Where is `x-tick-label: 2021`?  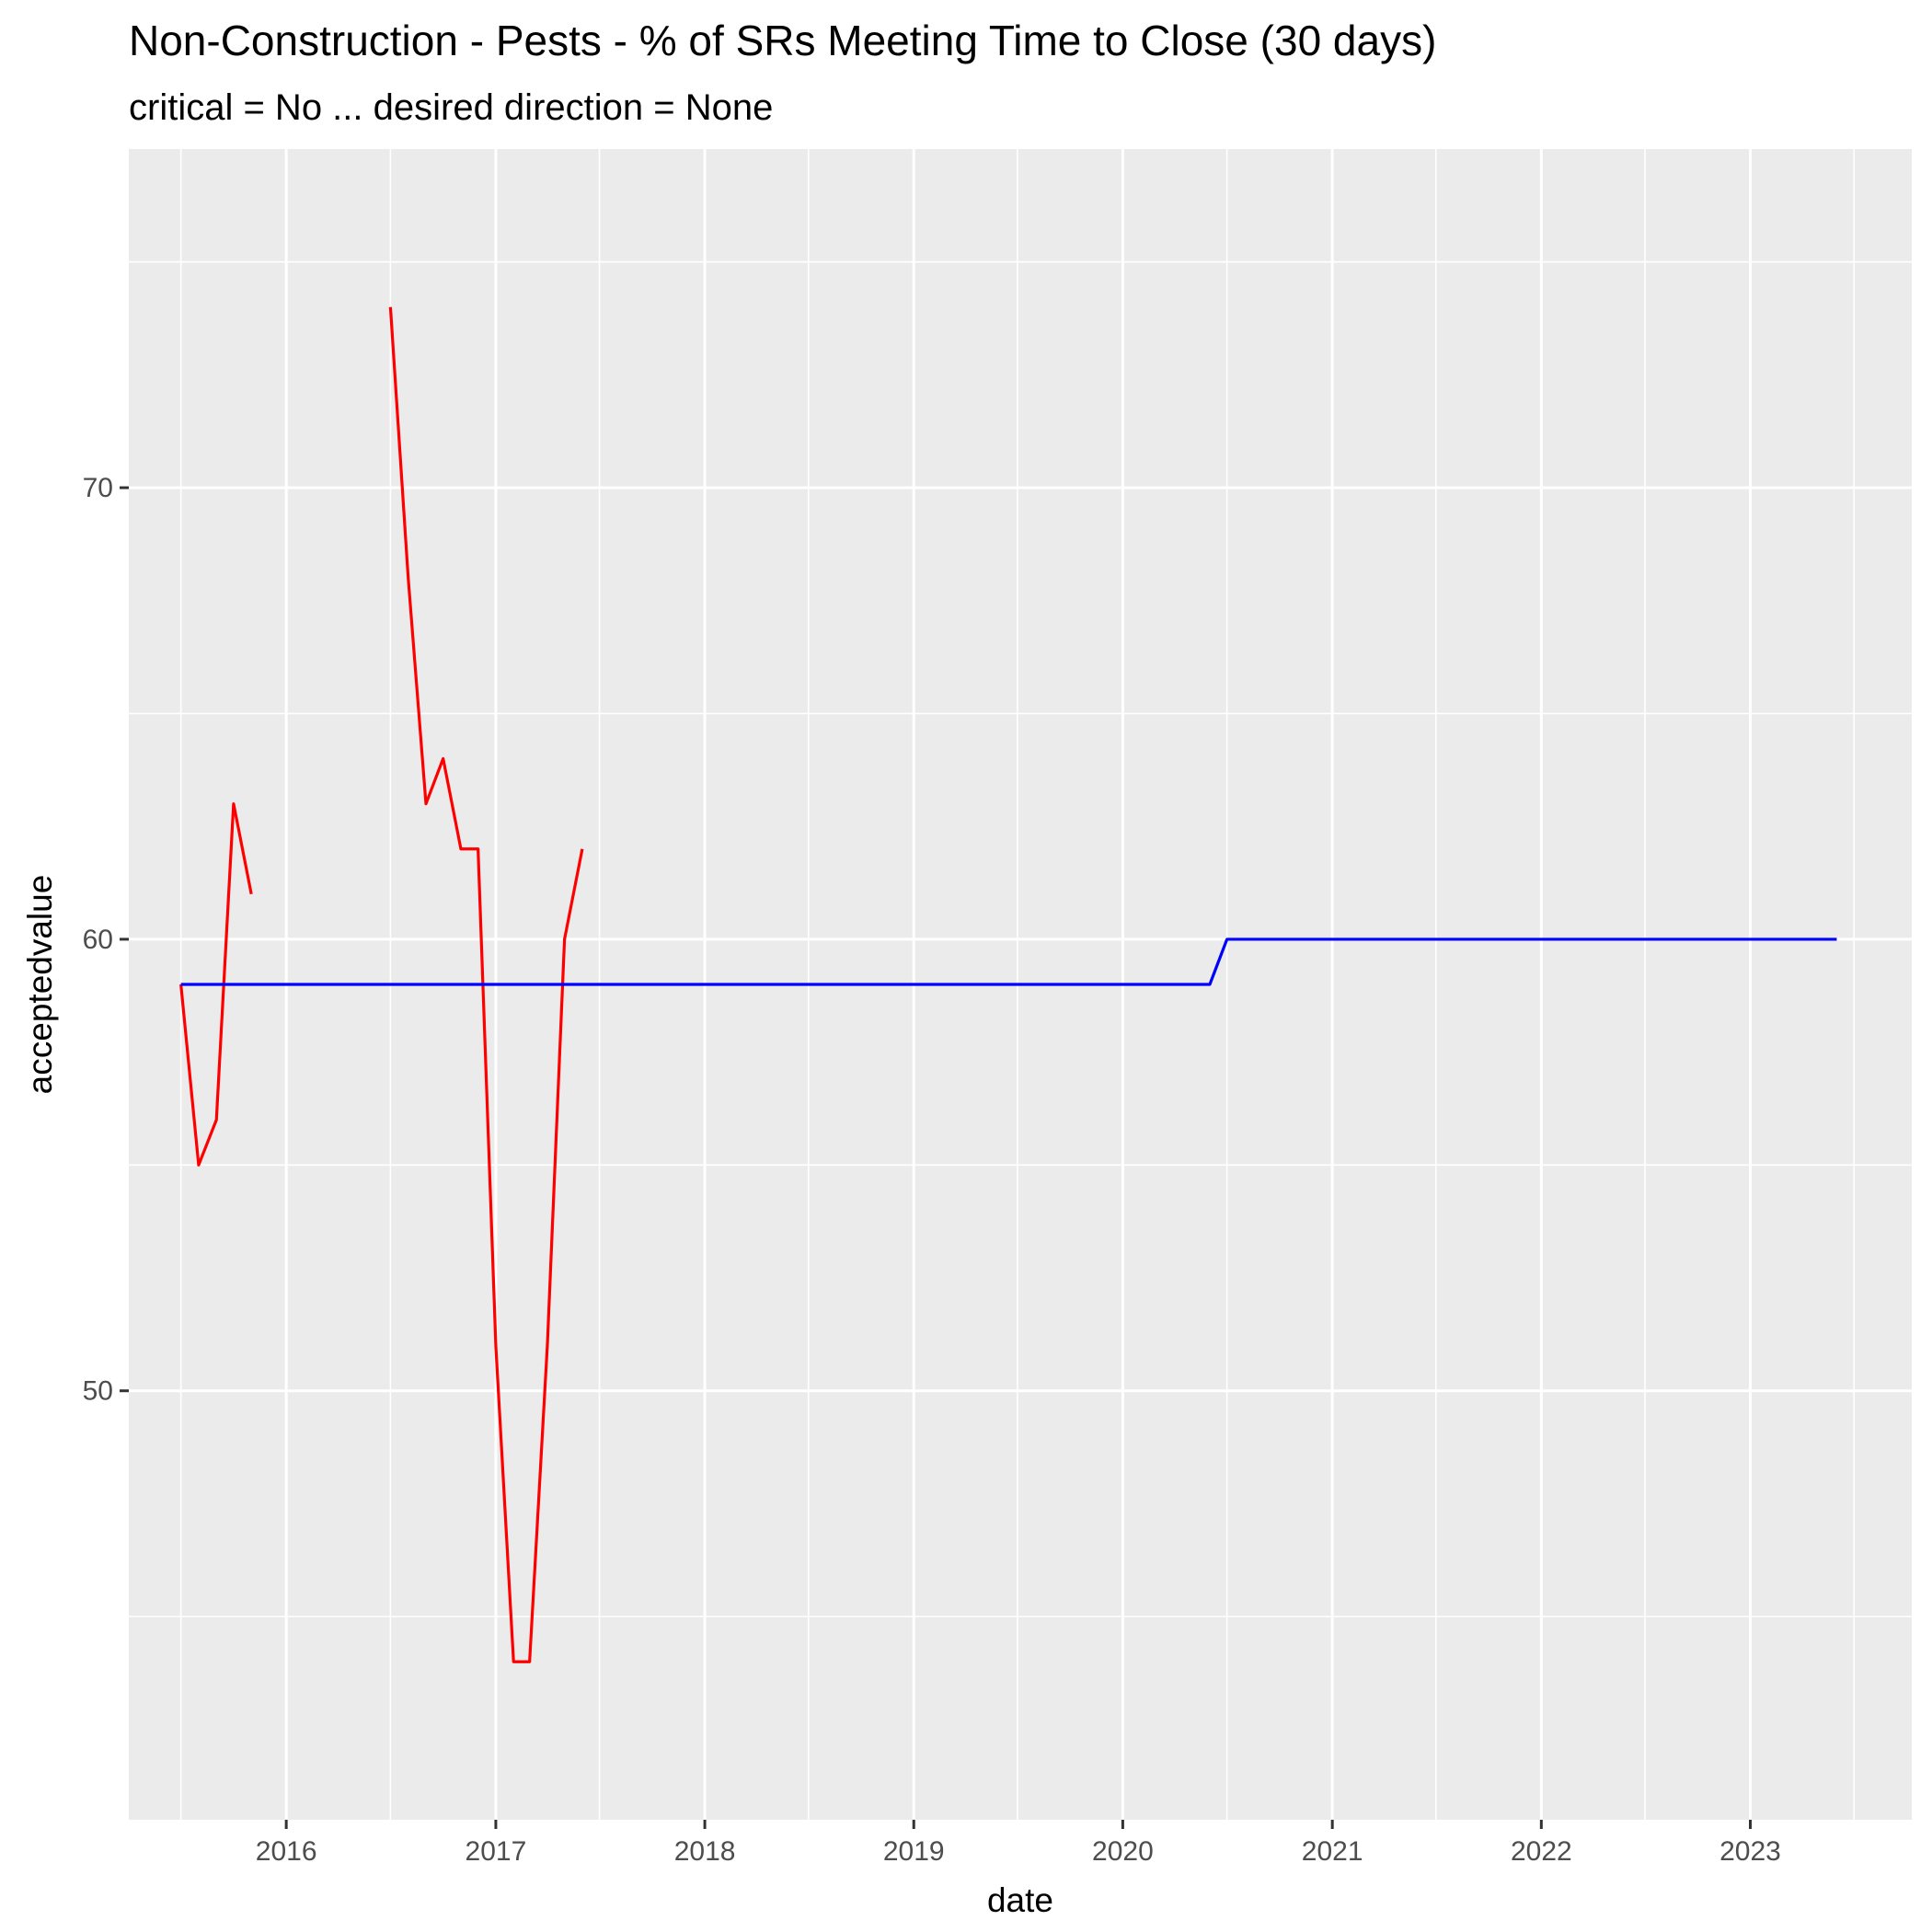 x-tick-label: 2021 is located at coordinates (1332, 1851).